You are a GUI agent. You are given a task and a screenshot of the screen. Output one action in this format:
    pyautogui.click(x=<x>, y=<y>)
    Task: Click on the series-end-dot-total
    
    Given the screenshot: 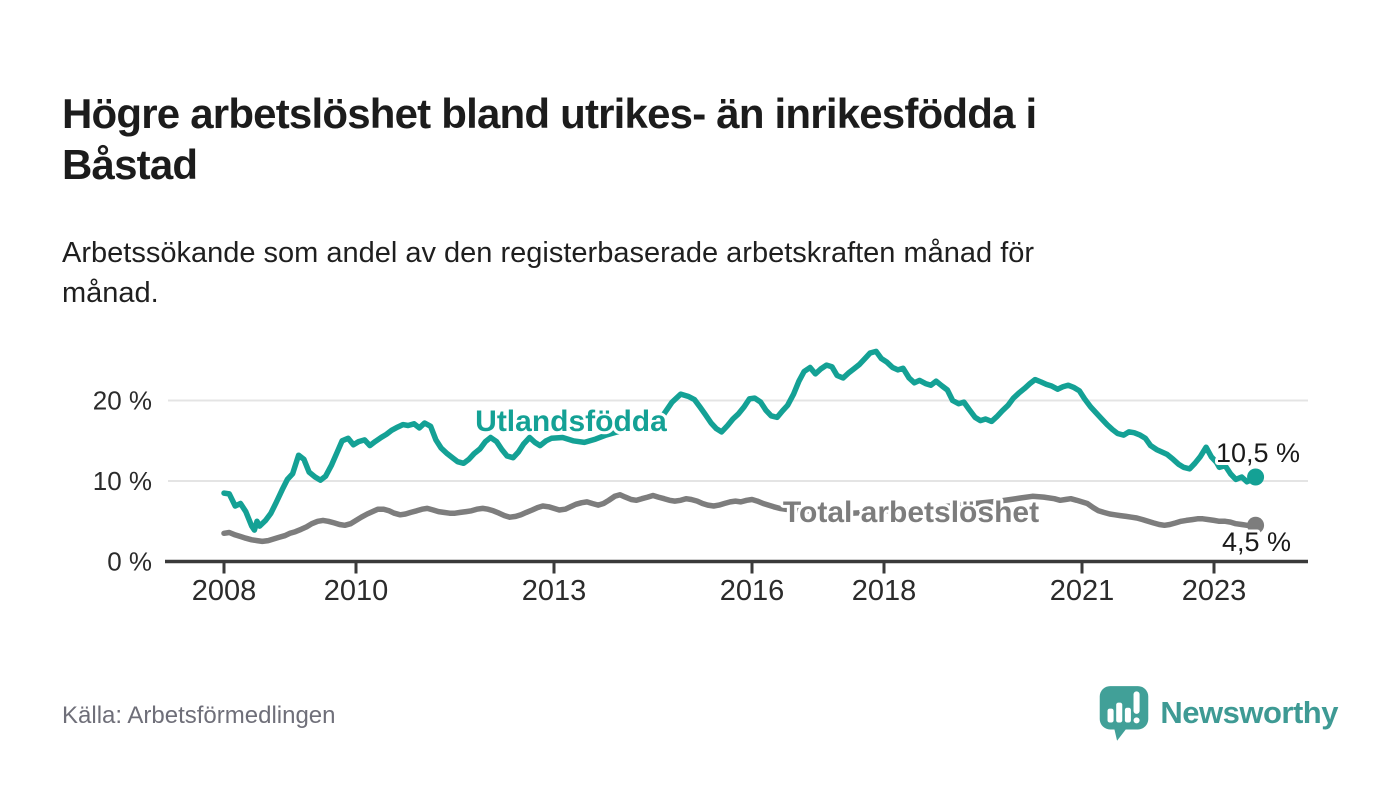 What is the action you would take?
    pyautogui.click(x=1256, y=525)
    